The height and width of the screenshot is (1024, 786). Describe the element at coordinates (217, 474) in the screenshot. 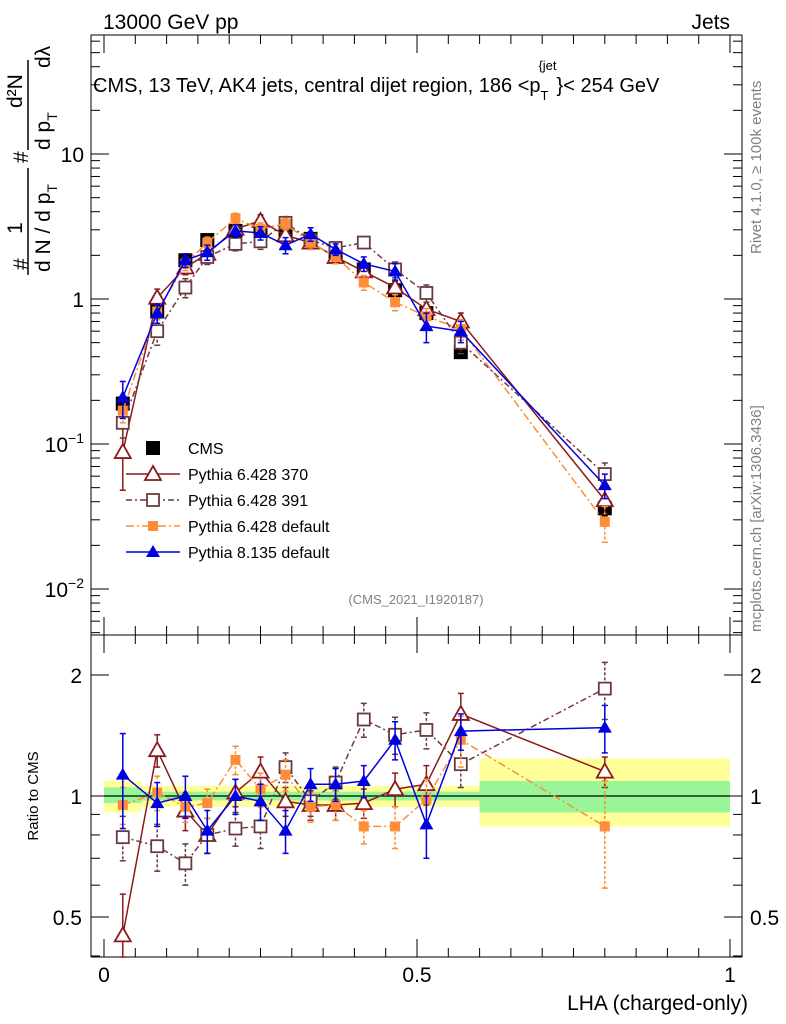

I see `legend-item: Pythia 6.428 370` at that location.